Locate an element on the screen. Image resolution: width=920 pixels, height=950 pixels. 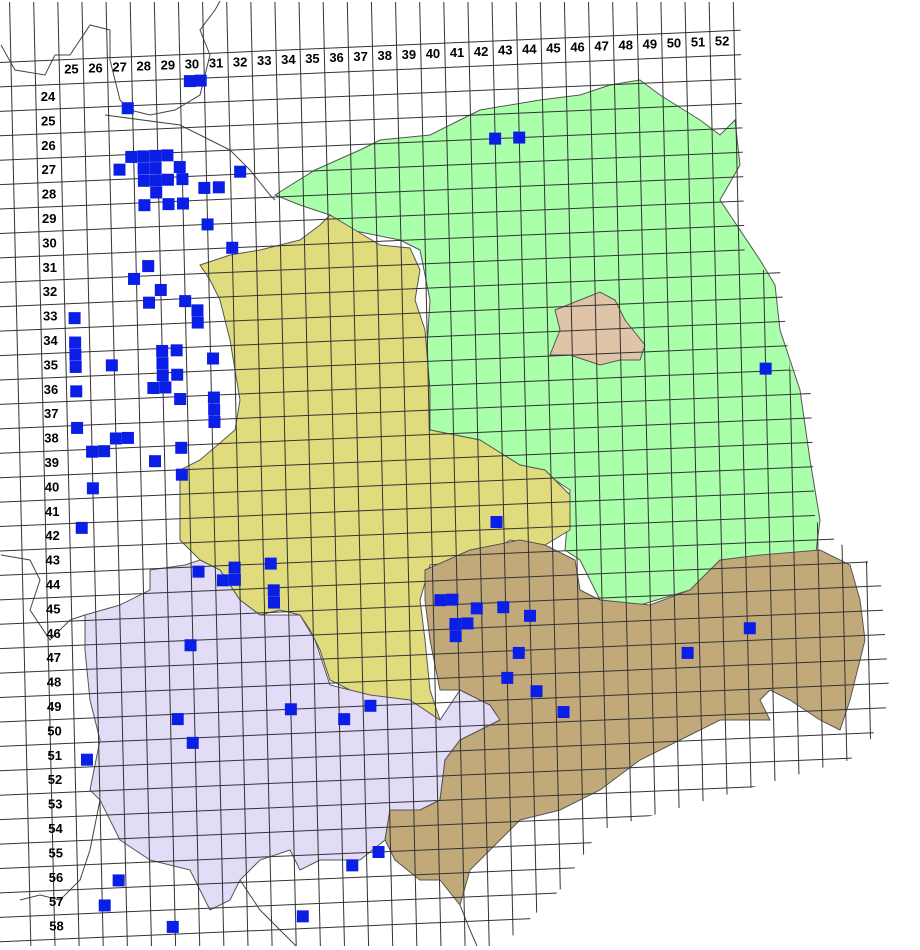
column-label: 26 is located at coordinates (95, 68).